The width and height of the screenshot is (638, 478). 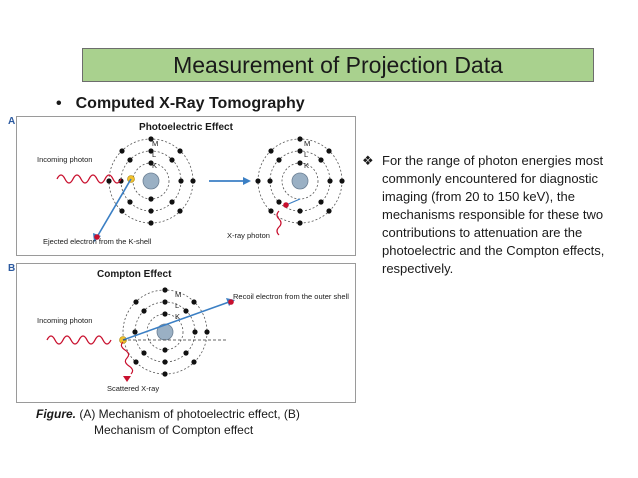 I want to click on a-shell-m-label: M, so click(x=155, y=143).